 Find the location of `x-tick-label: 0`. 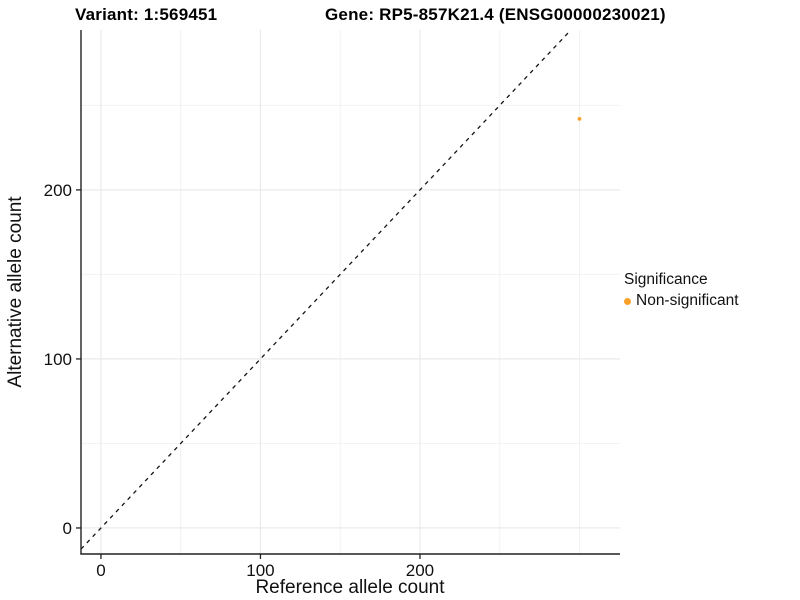

x-tick-label: 0 is located at coordinates (100, 570).